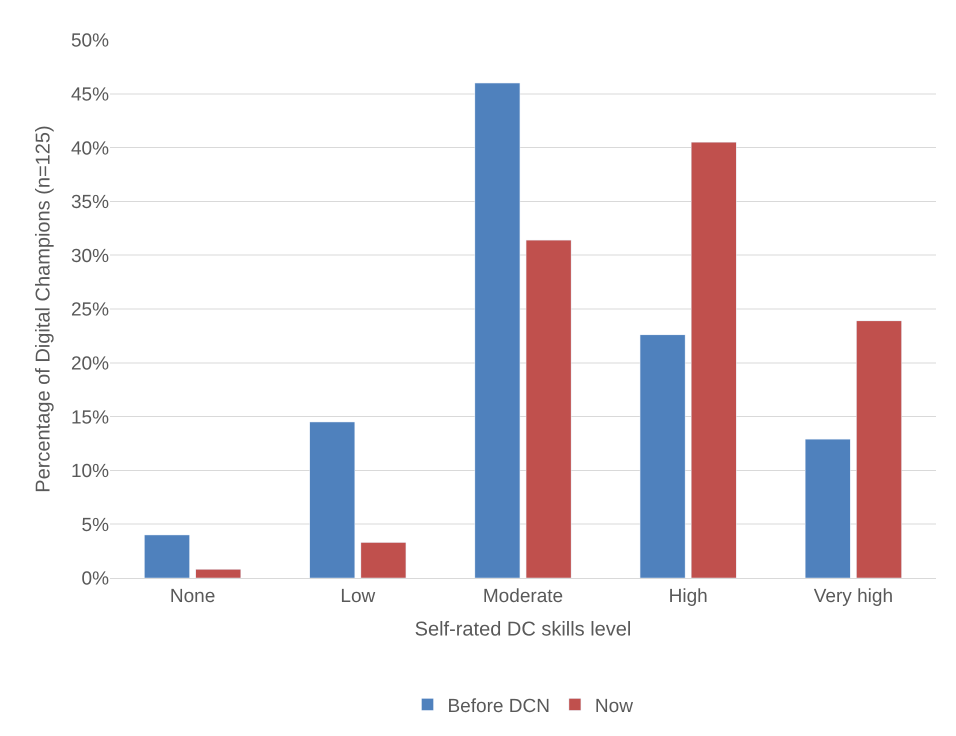 The height and width of the screenshot is (736, 956). What do you see at coordinates (96, 579) in the screenshot?
I see `y-tick-label: 0%` at bounding box center [96, 579].